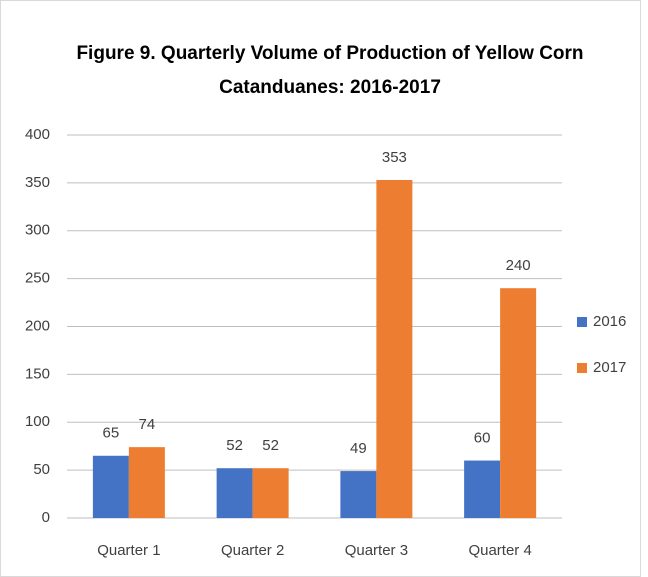 The height and width of the screenshot is (577, 648). I want to click on y-tick-label: 400, so click(37, 134).